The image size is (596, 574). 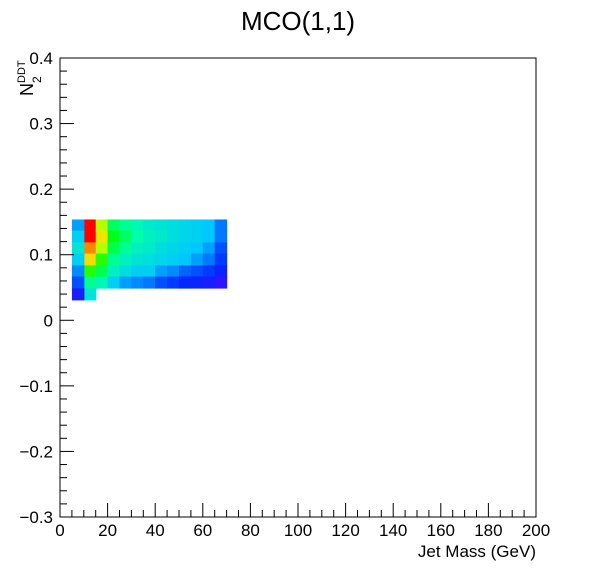 I want to click on y-tick-label-7: 0.4, so click(x=41, y=58).